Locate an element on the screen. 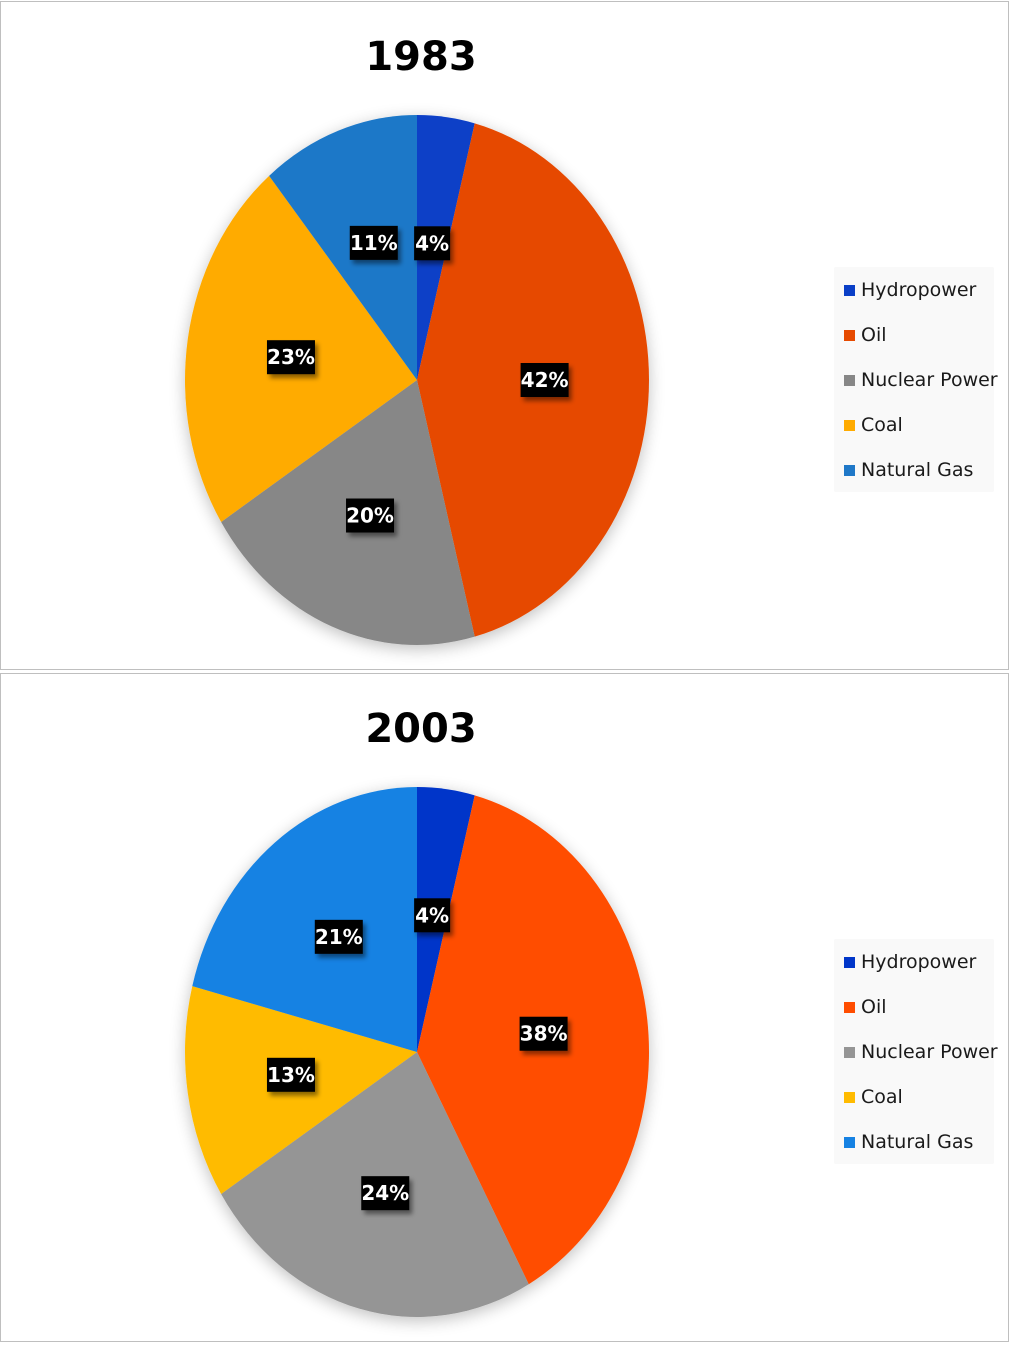  data-label-text: 21% is located at coordinates (339, 937).